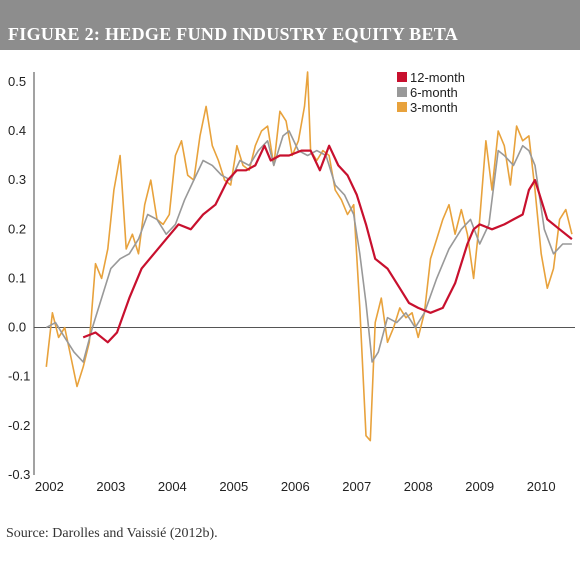 This screenshot has height=580, width=580. I want to click on y-axis-ticks: 0.5 0.4 0.3 0.2 0.1 0.0 -0.1 -0.2 -0.3, so click(19, 278).